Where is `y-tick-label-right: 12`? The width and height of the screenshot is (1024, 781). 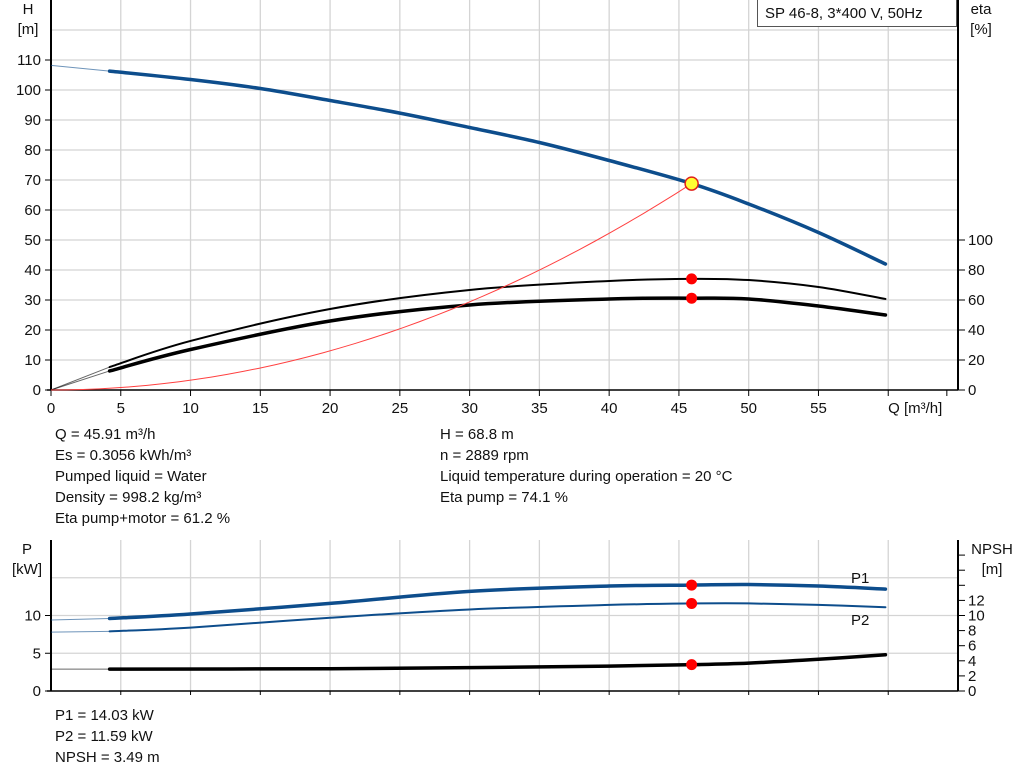
y-tick-label-right: 12 is located at coordinates (976, 600).